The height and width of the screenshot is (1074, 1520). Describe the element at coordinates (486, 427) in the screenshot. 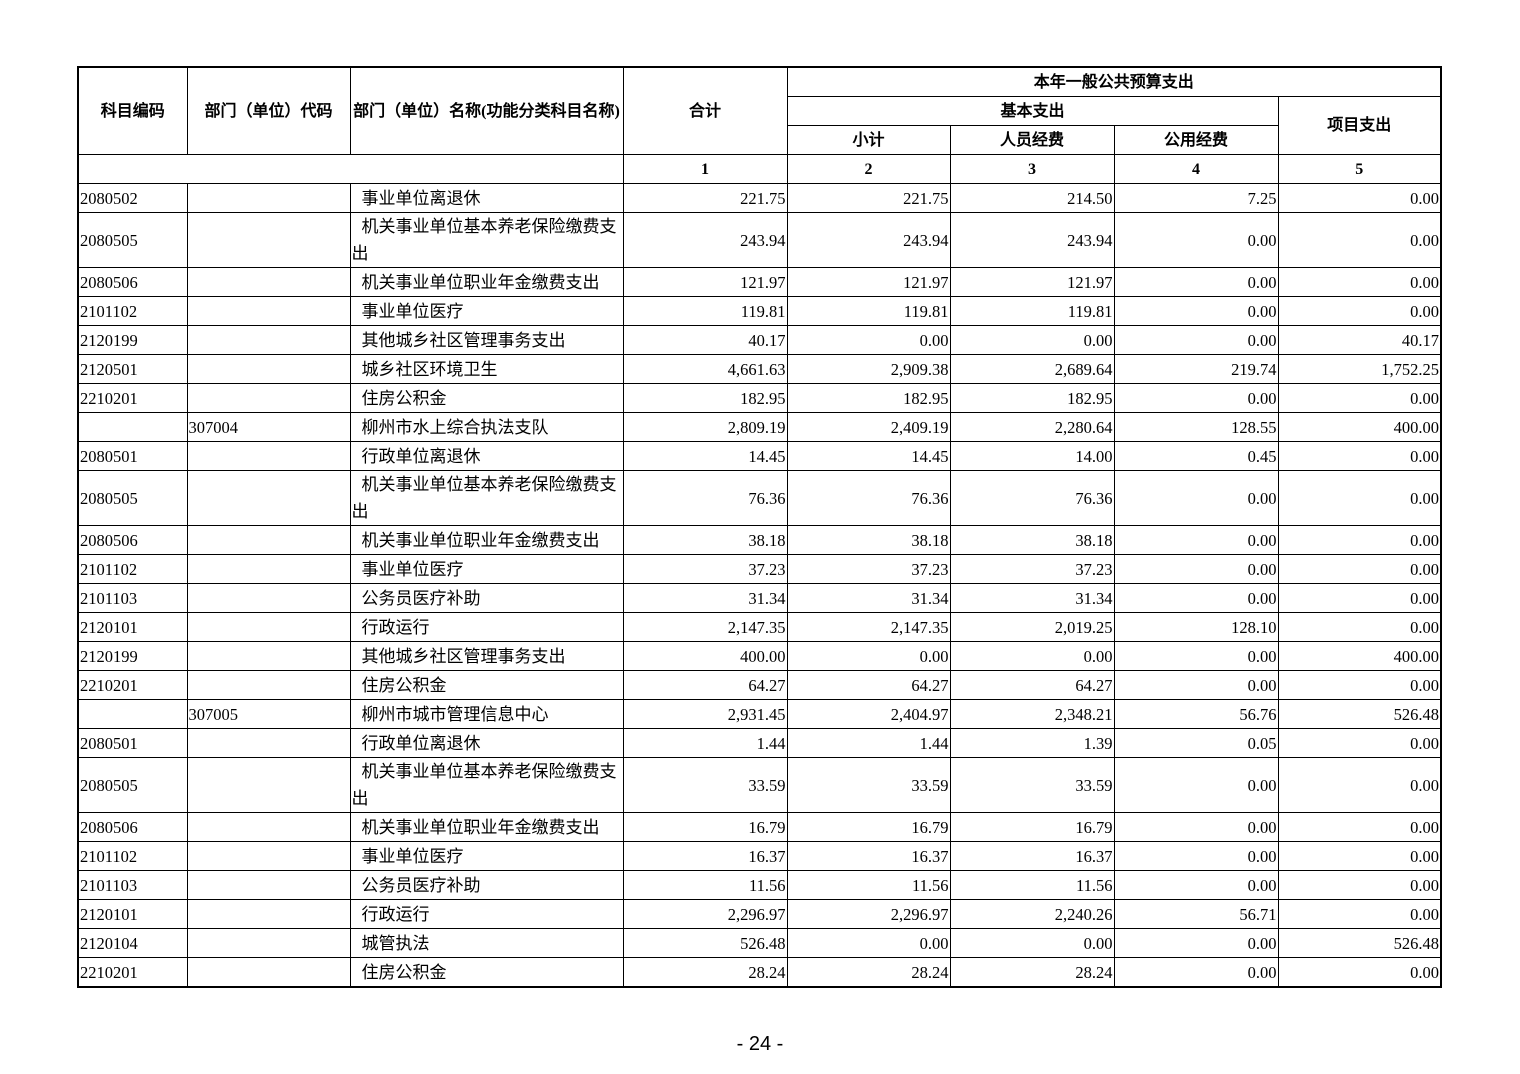

I see `name-cell: 柳州市水上综合执法支队` at that location.